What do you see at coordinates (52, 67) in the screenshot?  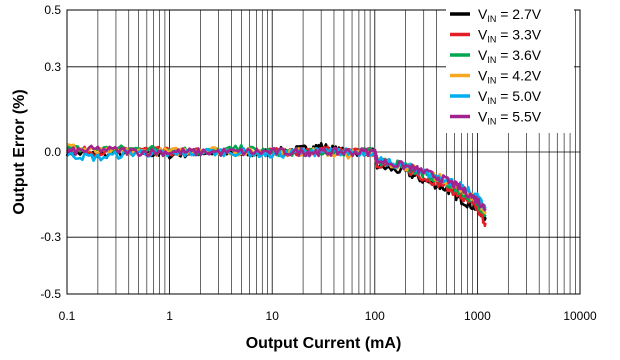 I see `y-tick-label: 0.3` at bounding box center [52, 67].